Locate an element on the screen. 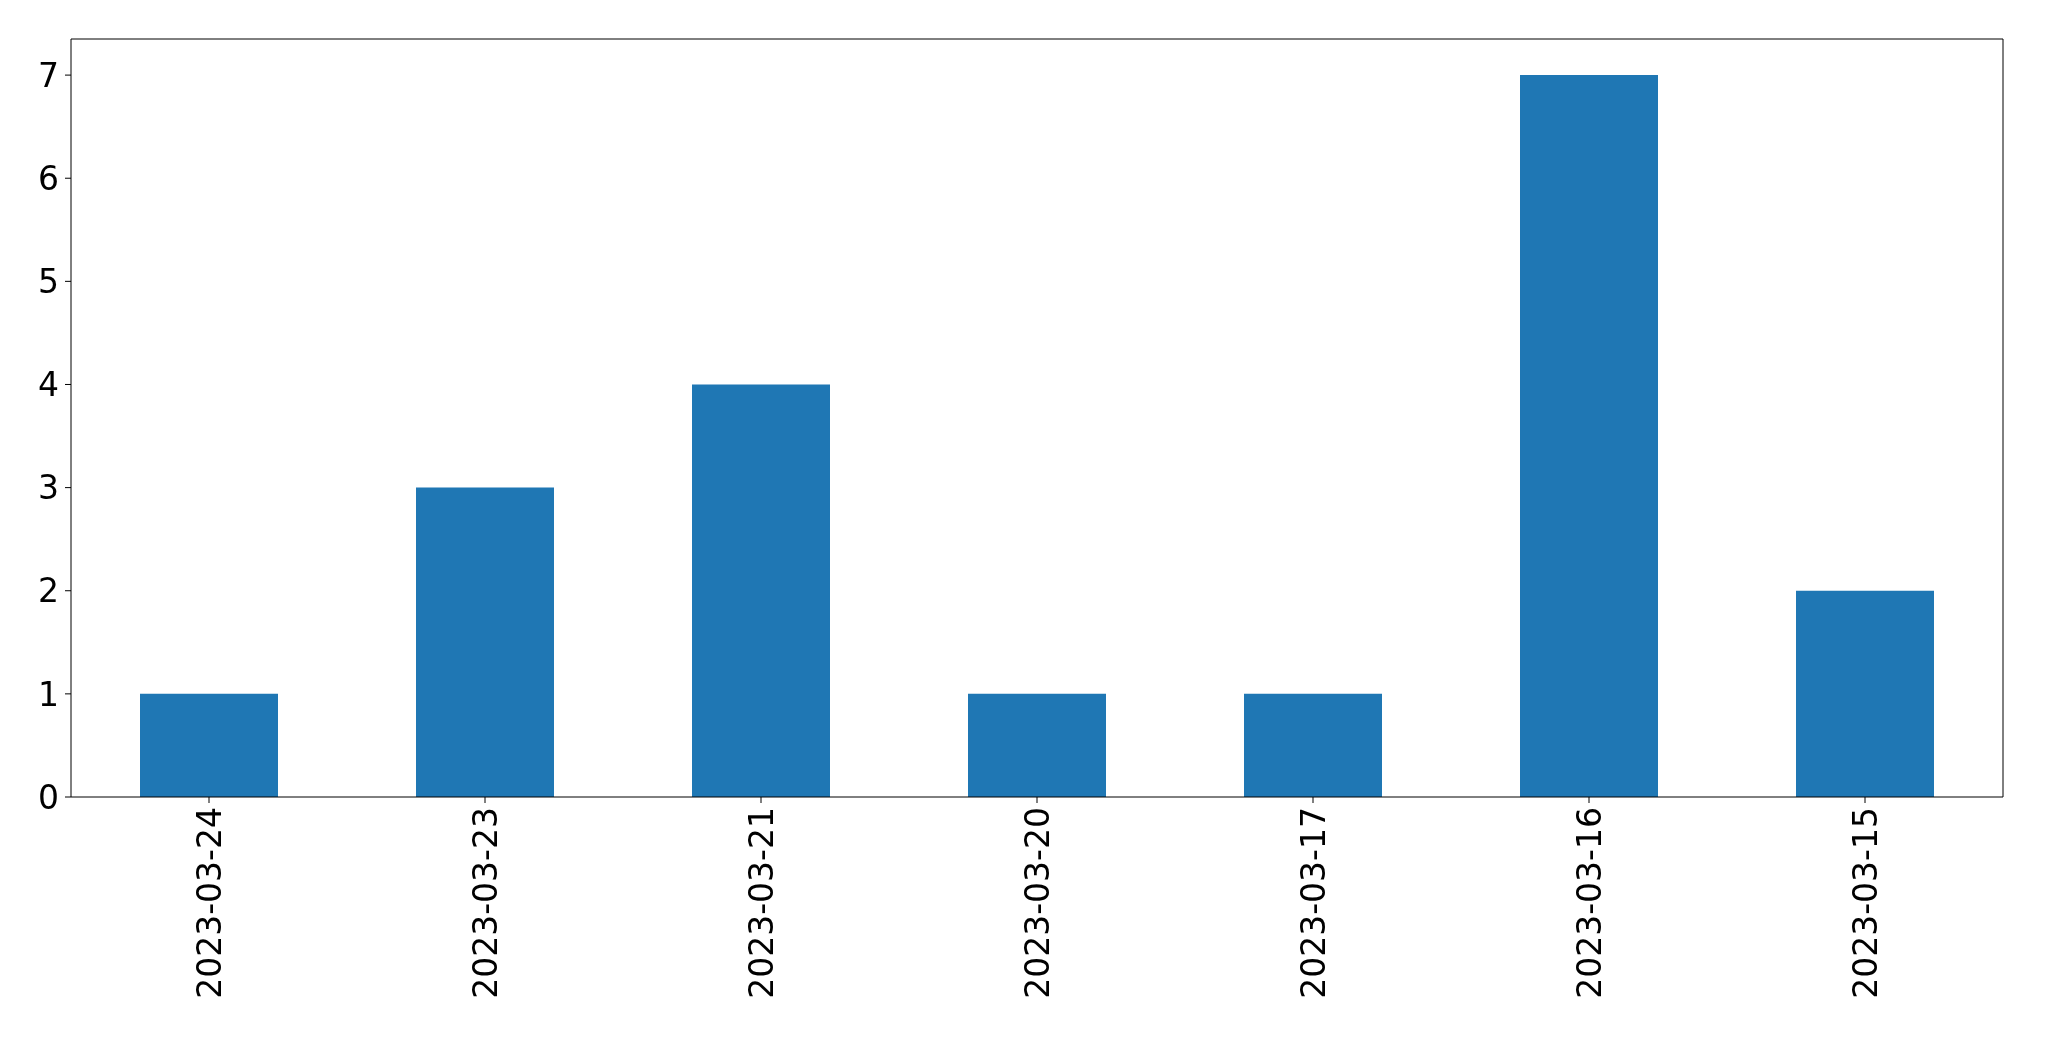  x-tick-label: 2023-03-17 is located at coordinates (1313, 903).